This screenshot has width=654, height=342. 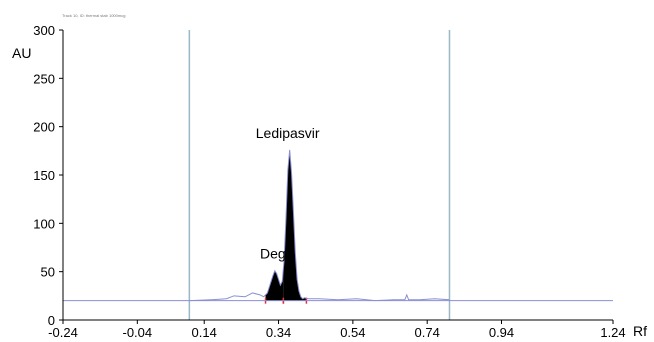 I want to click on y-tick-label: 100, so click(x=44, y=223).